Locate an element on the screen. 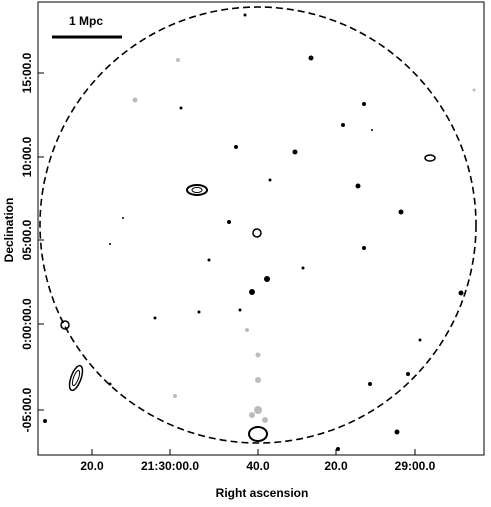  y-axis-label: Declination is located at coordinates (9, 230).